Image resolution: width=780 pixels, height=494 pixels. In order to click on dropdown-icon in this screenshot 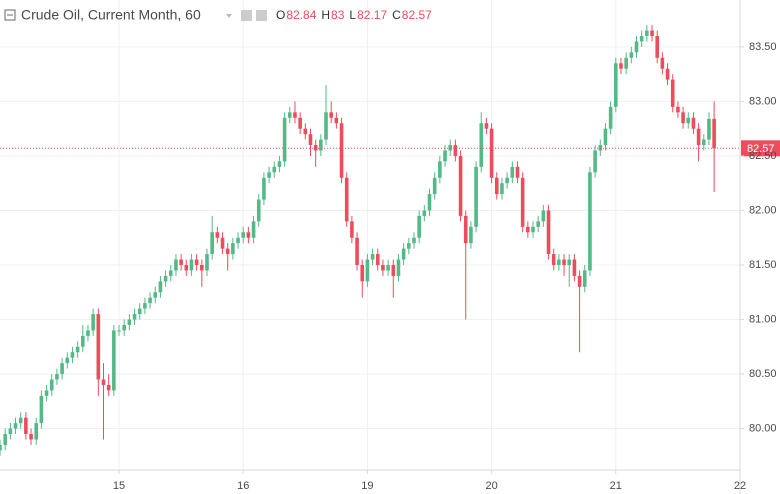, I will do `click(229, 16)`.